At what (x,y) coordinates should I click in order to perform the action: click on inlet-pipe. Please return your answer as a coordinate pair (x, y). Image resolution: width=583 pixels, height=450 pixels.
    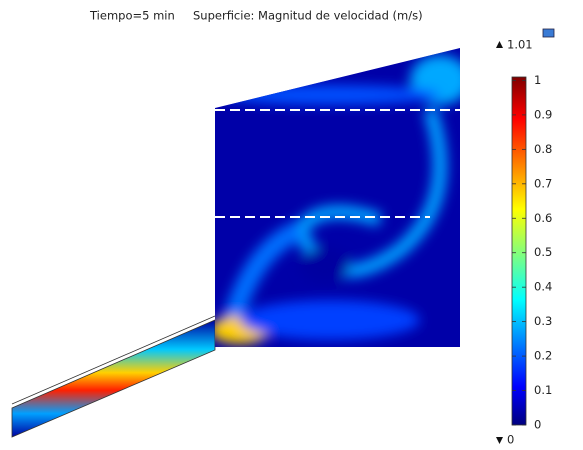
    Looking at the image, I should click on (113, 378).